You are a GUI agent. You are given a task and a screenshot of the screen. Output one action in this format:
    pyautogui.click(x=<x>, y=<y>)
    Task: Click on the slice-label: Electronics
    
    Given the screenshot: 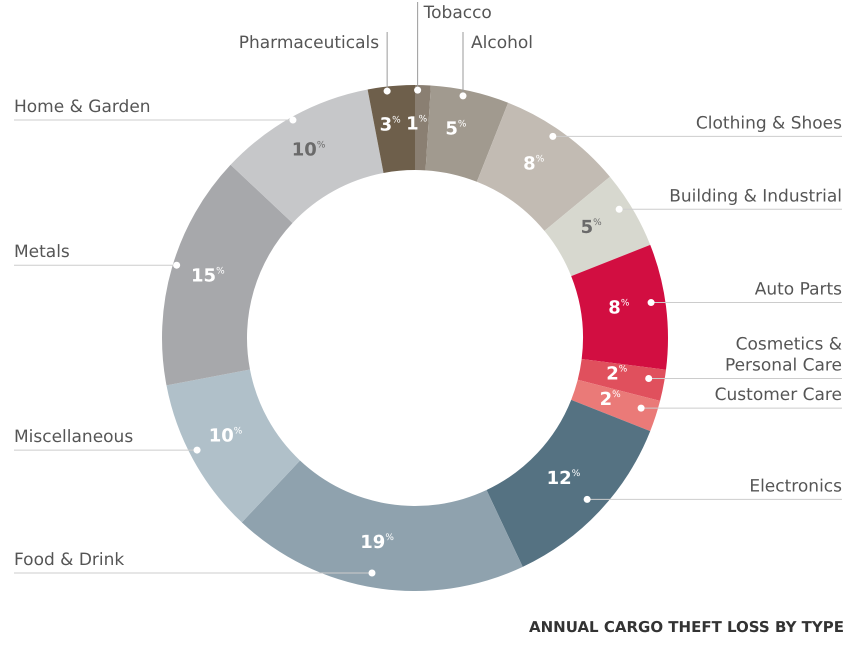 What is the action you would take?
    pyautogui.click(x=795, y=486)
    